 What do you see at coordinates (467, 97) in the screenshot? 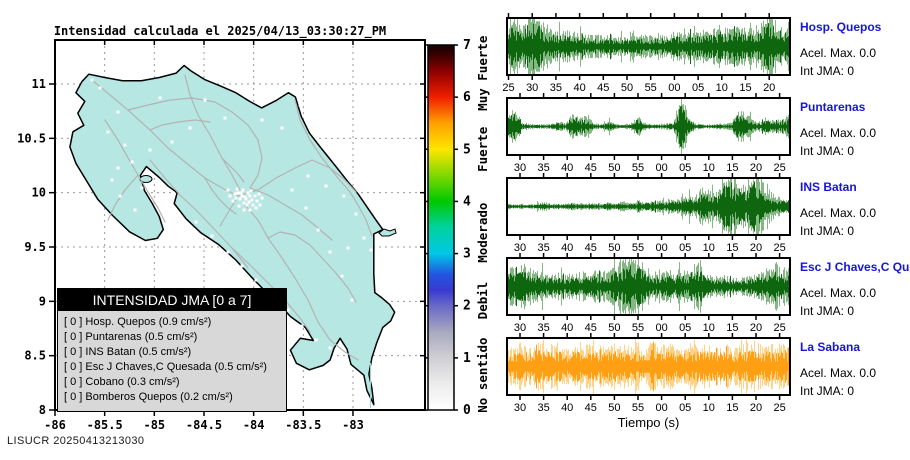
I see `colorbar-tick-label: 6` at bounding box center [467, 97].